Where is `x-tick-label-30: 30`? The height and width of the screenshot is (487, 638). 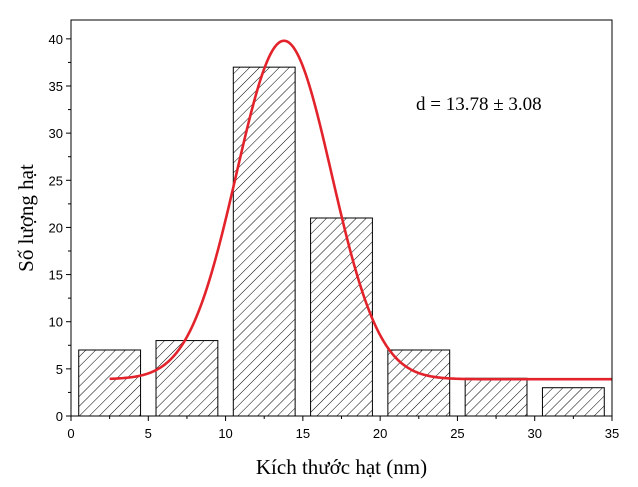
x-tick-label-30: 30 is located at coordinates (534, 433).